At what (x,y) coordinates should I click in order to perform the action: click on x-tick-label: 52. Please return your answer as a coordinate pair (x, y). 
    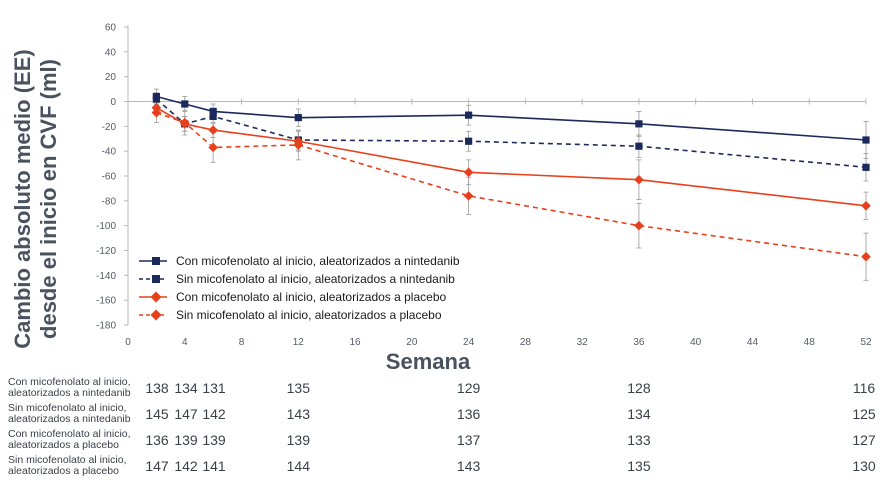
    Looking at the image, I should click on (866, 342).